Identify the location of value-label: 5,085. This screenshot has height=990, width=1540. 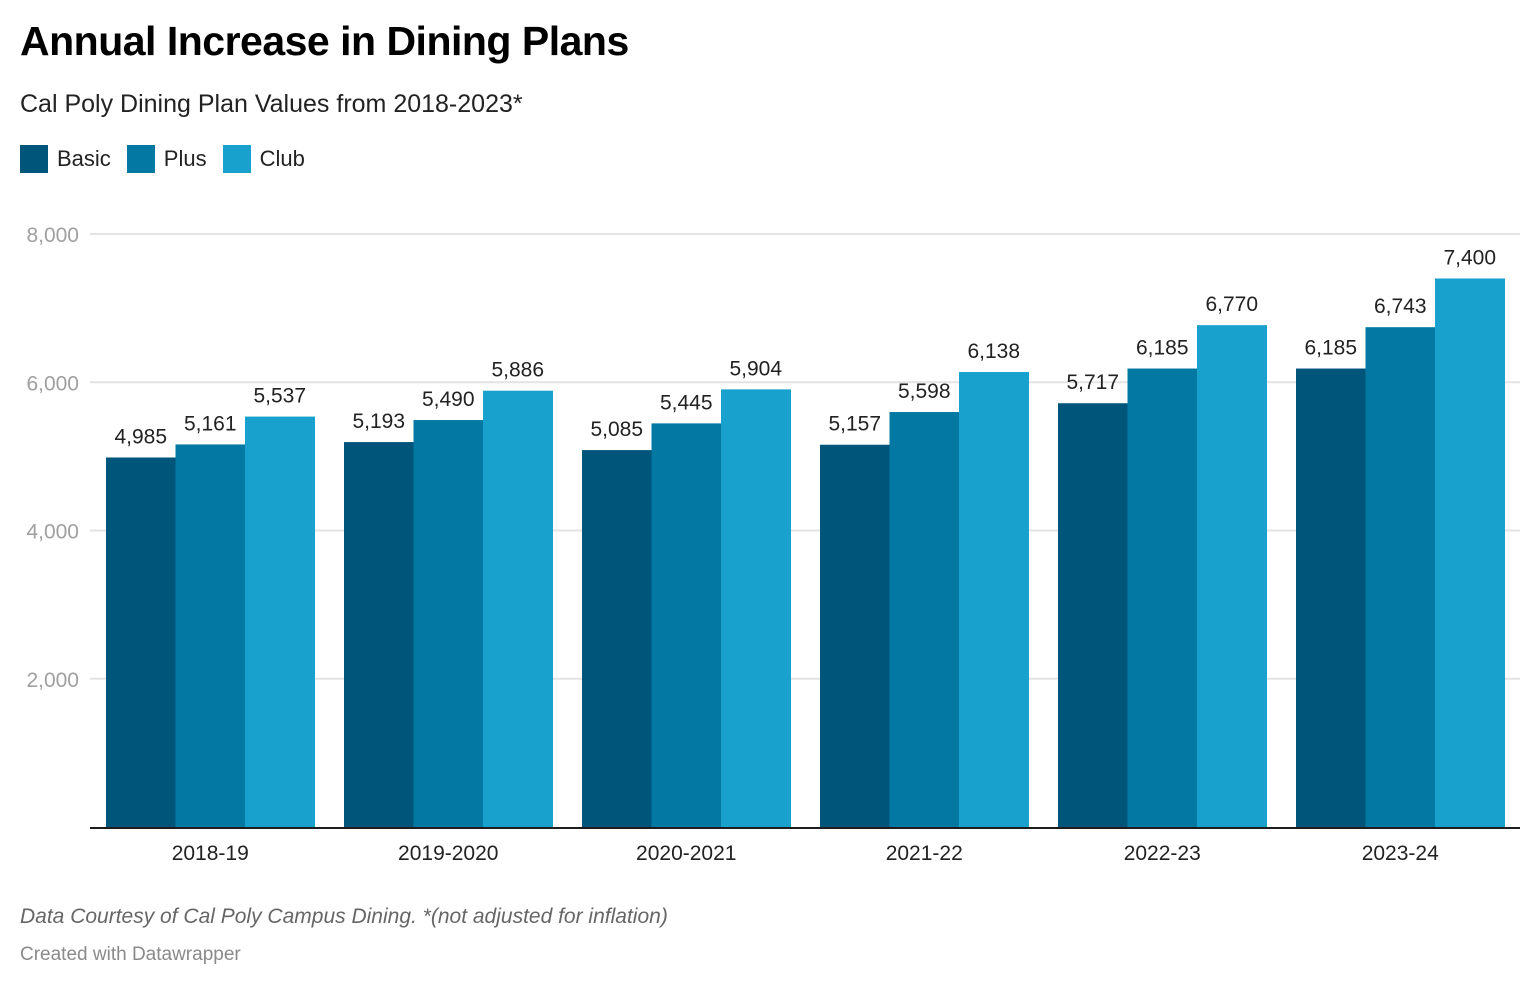
(616, 429).